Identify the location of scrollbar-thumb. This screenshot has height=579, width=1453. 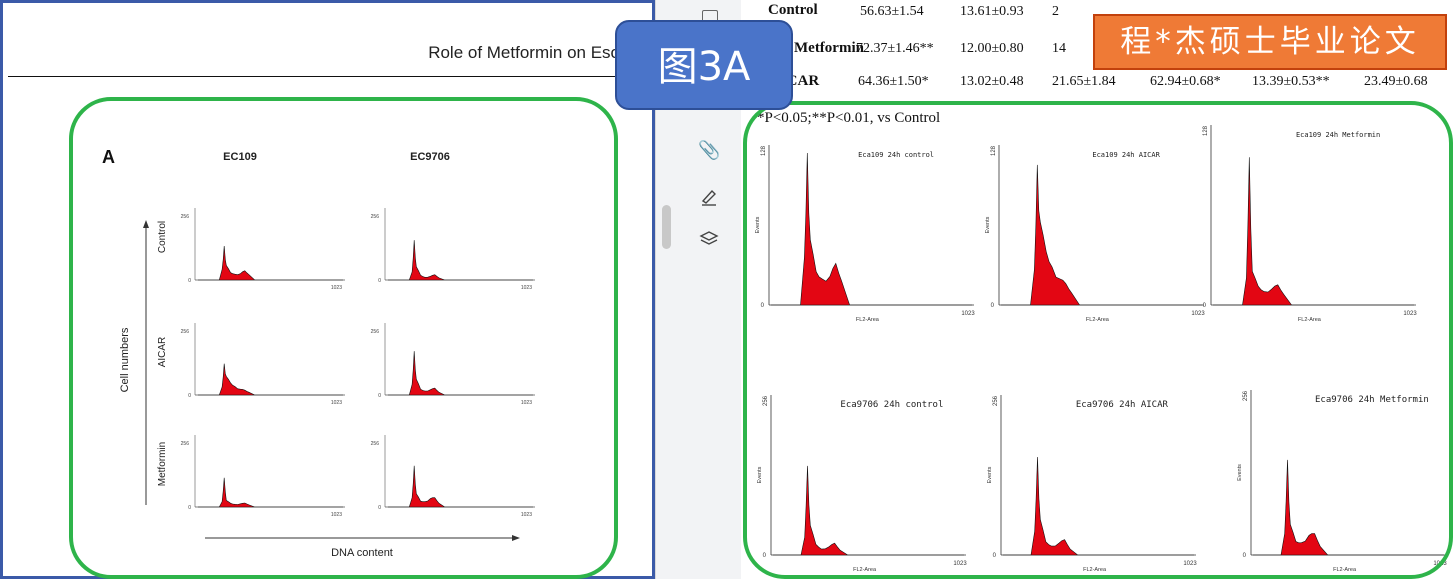
(666, 227).